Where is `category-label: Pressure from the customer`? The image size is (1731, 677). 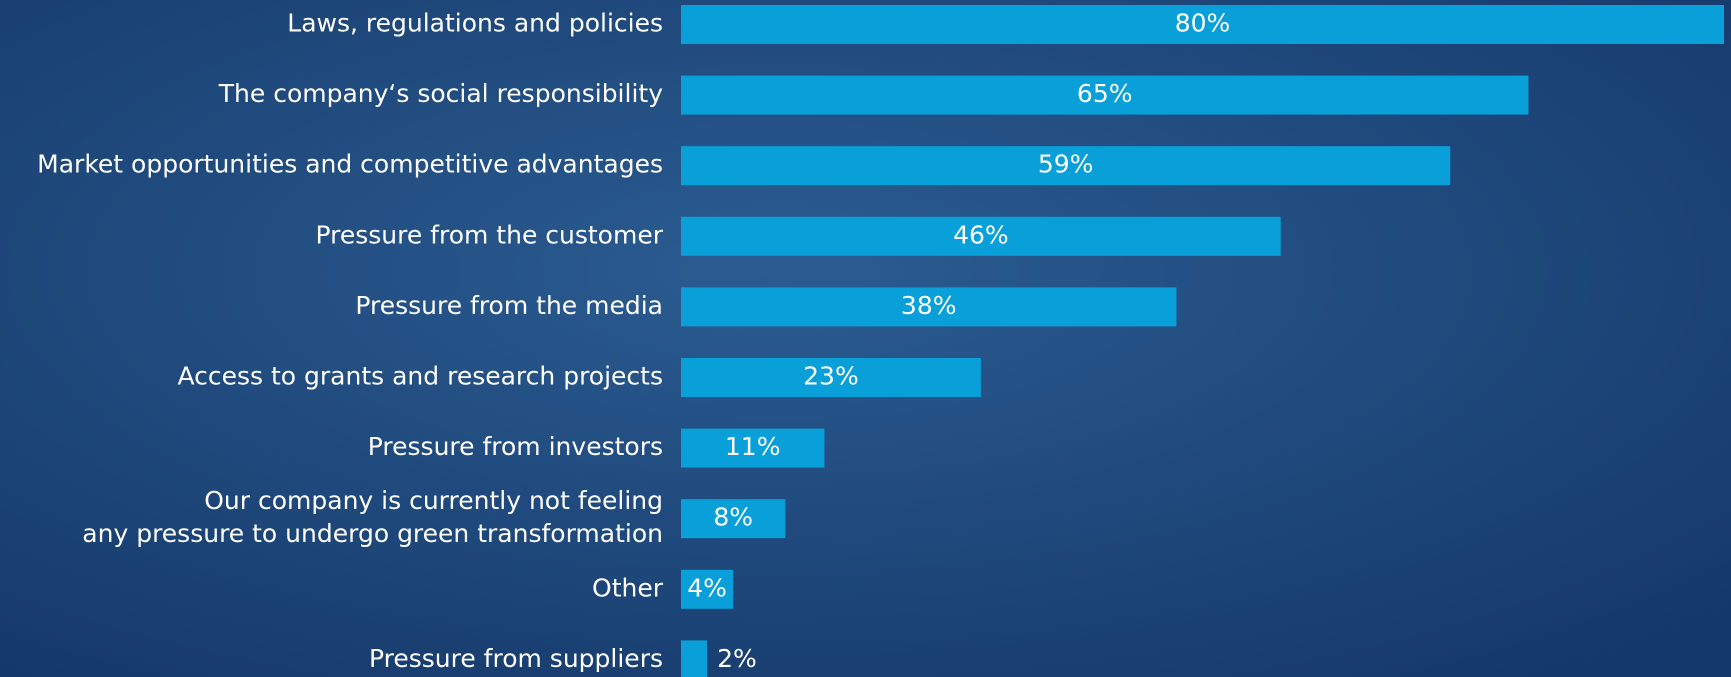
category-label: Pressure from the customer is located at coordinates (489, 234).